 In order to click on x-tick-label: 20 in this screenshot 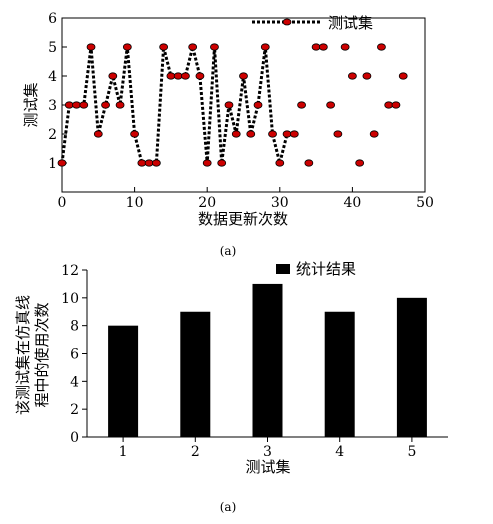, I will do `click(207, 203)`.